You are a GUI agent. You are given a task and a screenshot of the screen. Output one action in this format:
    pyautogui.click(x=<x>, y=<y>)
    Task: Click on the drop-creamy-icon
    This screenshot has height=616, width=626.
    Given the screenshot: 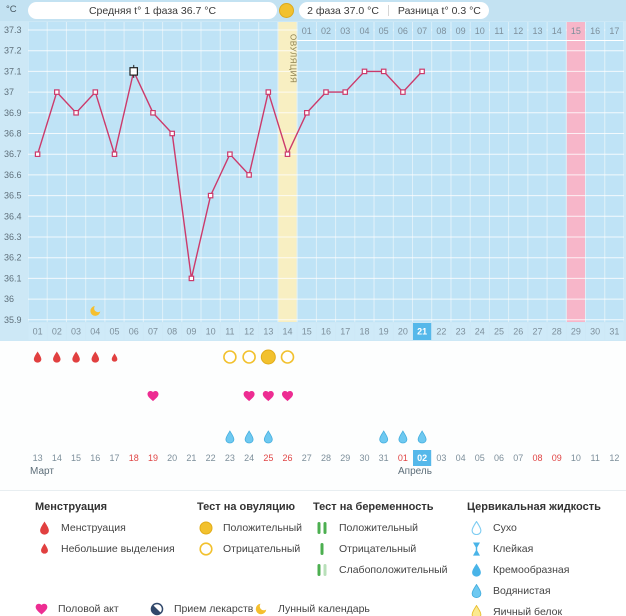 What is the action you would take?
    pyautogui.click(x=476, y=570)
    